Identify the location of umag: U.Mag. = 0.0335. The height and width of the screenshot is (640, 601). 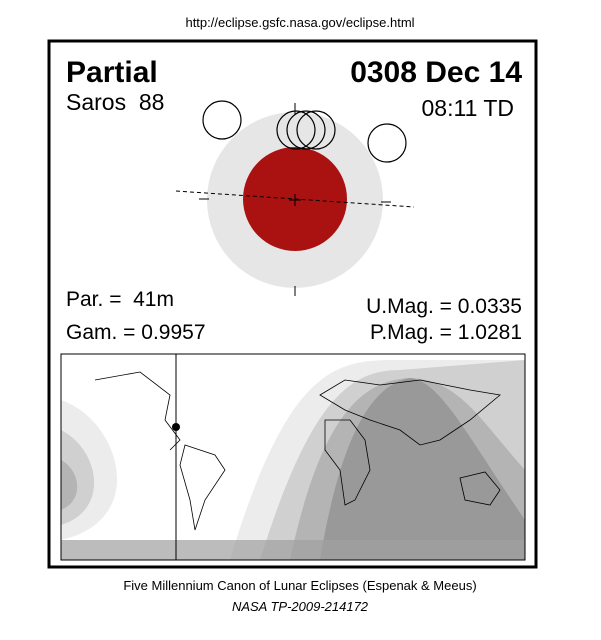
(444, 306).